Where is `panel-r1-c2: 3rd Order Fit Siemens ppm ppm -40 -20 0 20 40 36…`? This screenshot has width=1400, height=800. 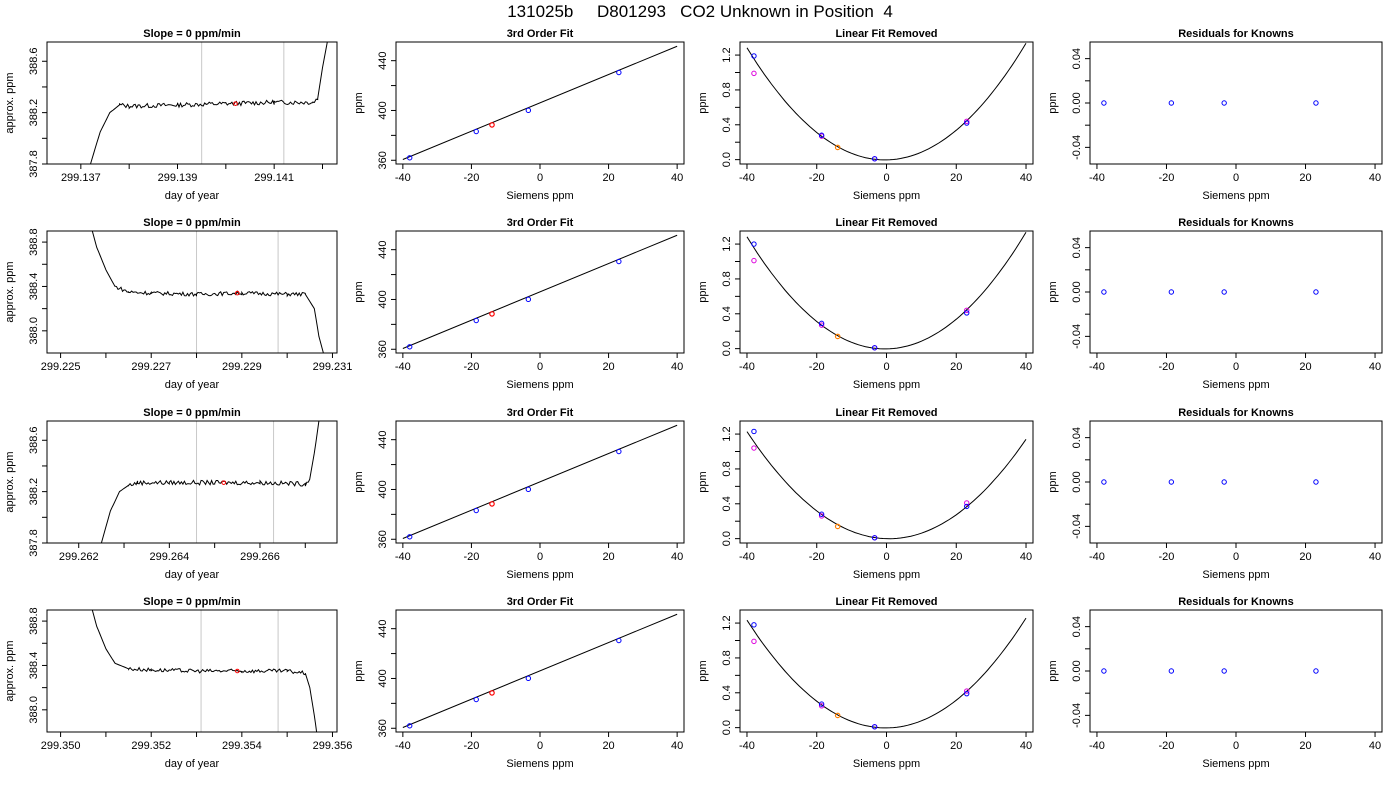
panel-r1-c2: 3rd Order Fit Siemens ppm ppm -40 -20 0 20 40 36… is located at coordinates (519, 115).